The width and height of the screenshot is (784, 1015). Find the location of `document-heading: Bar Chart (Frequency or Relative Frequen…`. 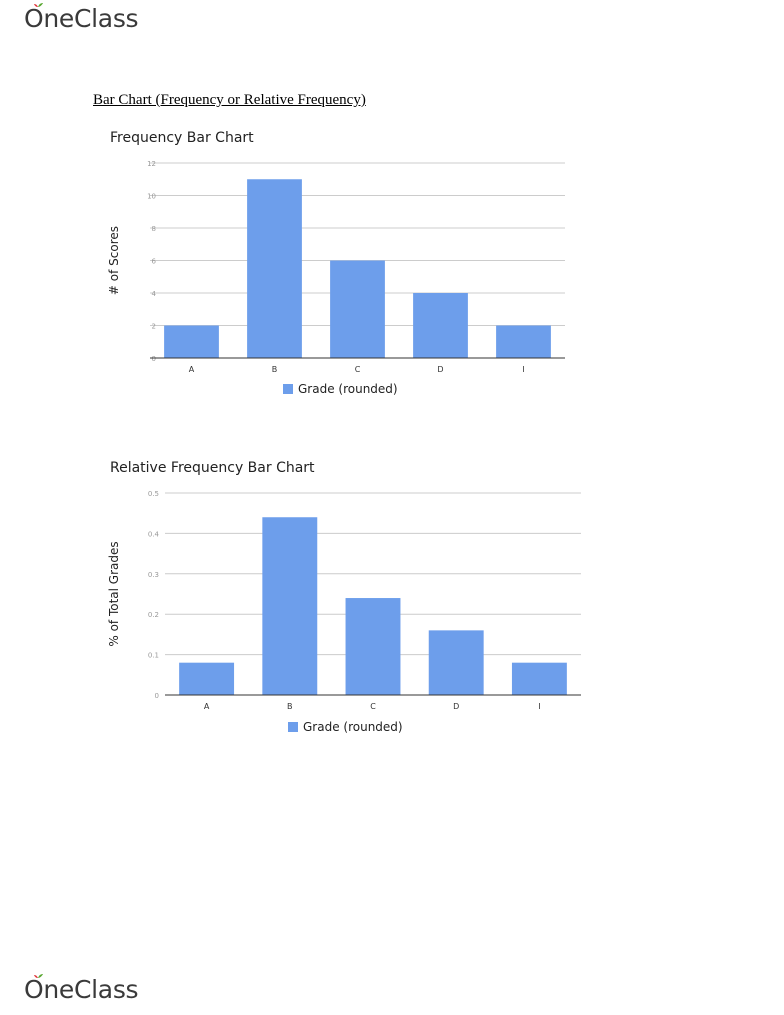

document-heading: Bar Chart (Frequency or Relative Frequen… is located at coordinates (229, 100).